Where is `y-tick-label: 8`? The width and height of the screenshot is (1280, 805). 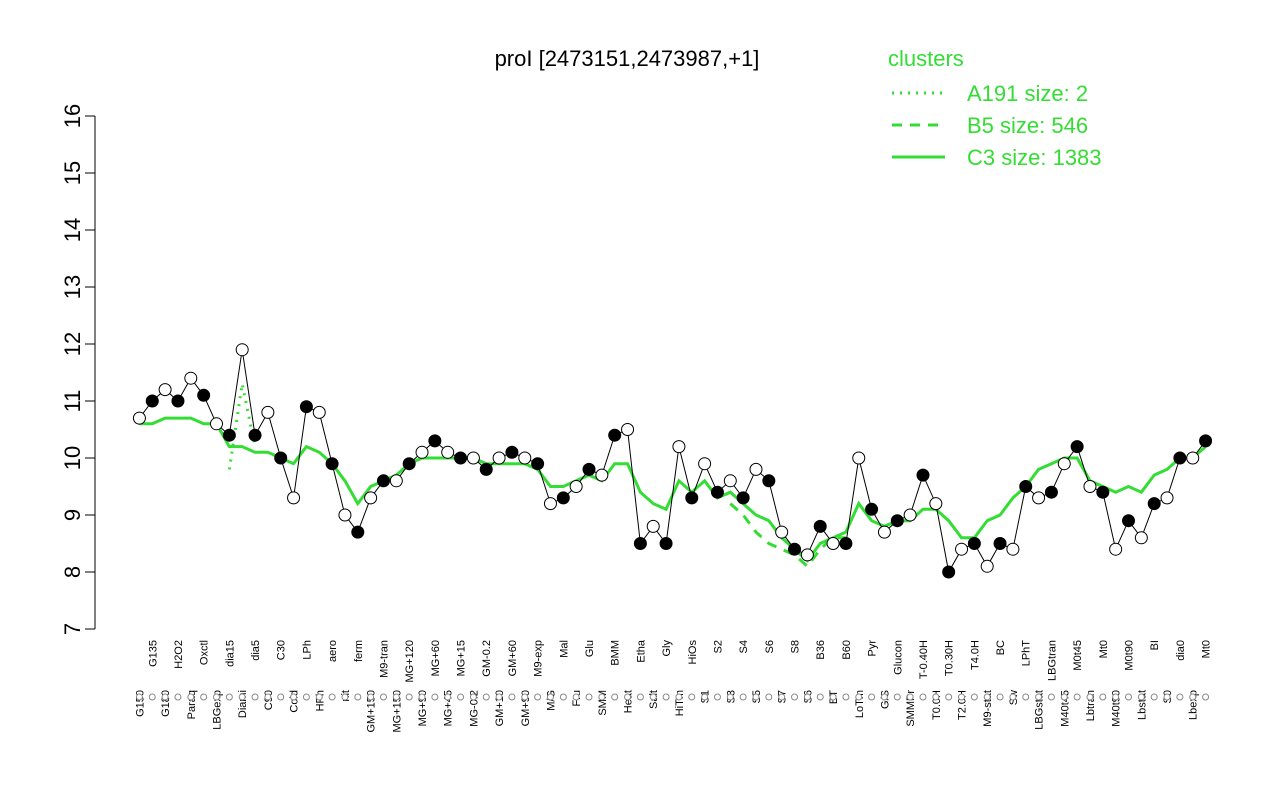
y-tick-label: 8 is located at coordinates (72, 572).